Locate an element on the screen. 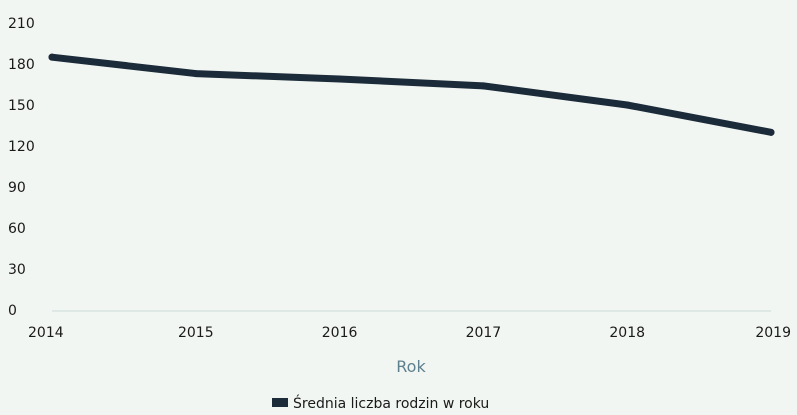 The width and height of the screenshot is (797, 415). y-tick-label: 120 is located at coordinates (21, 147).